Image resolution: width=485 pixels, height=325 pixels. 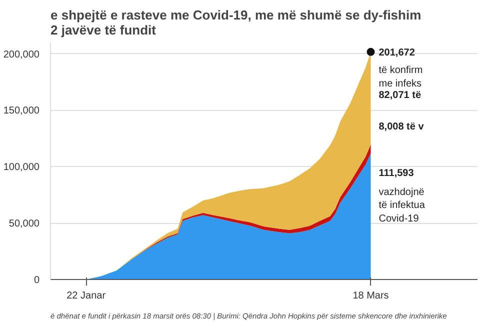 I want to click on annotation: 8,008 të v, so click(x=401, y=127).